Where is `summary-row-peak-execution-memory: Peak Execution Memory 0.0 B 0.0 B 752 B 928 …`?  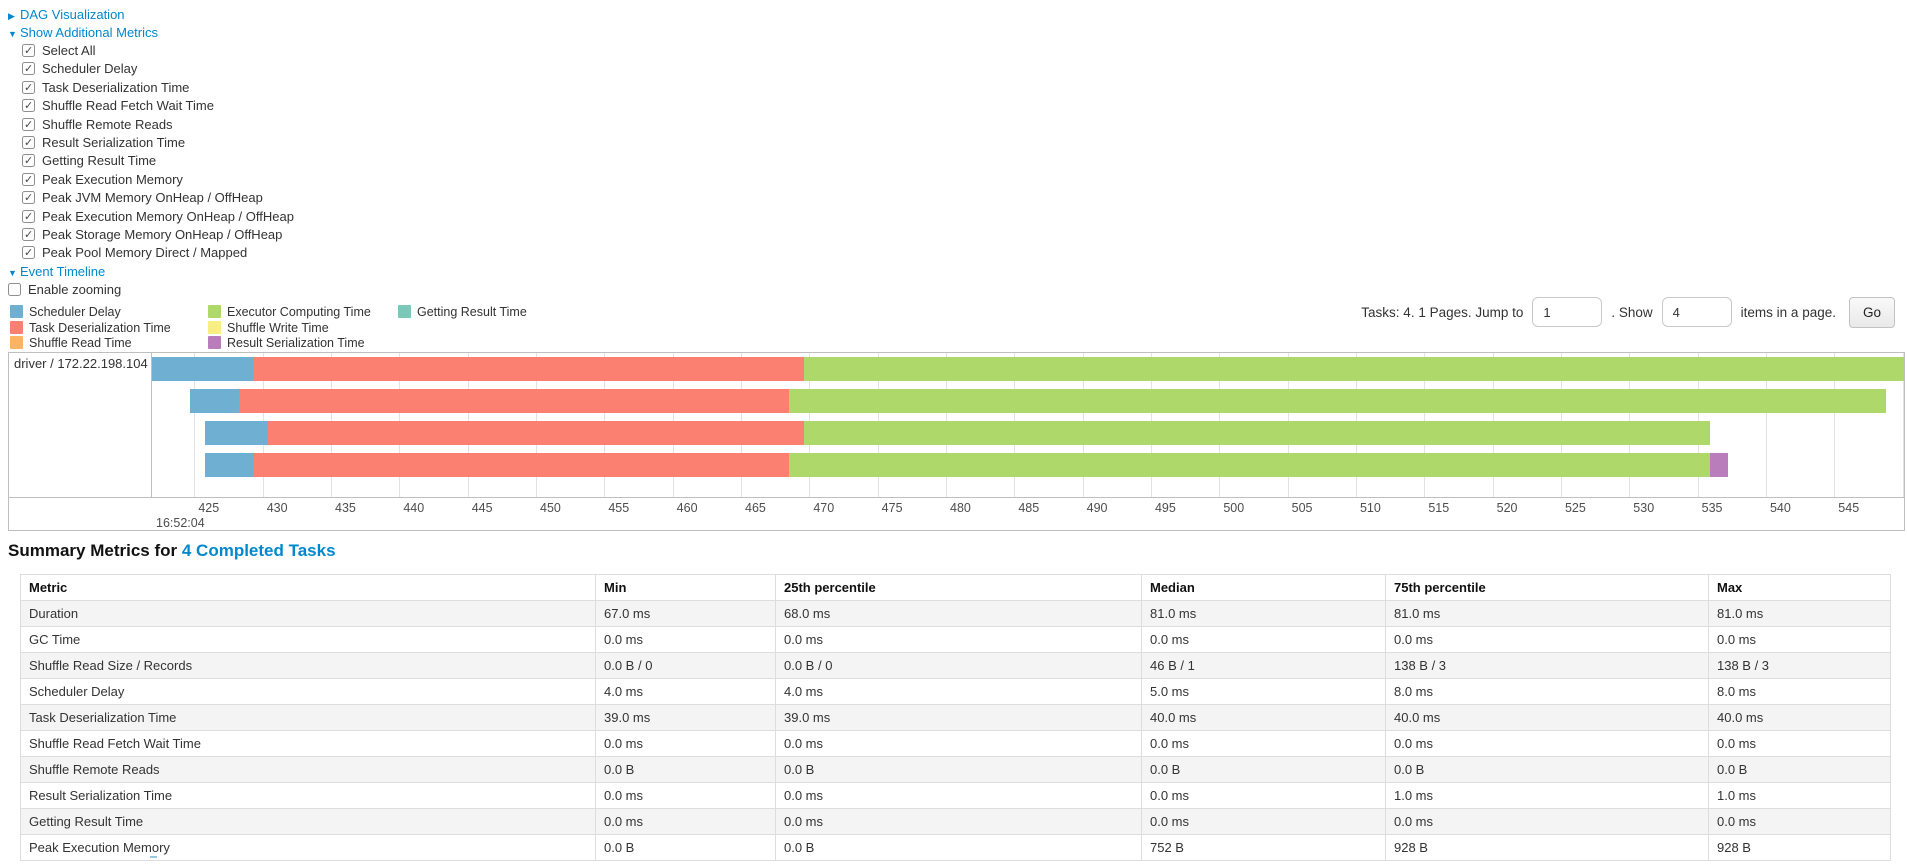 summary-row-peak-execution-memory: Peak Execution Memory 0.0 B 0.0 B 752 B 928 … is located at coordinates (955, 847).